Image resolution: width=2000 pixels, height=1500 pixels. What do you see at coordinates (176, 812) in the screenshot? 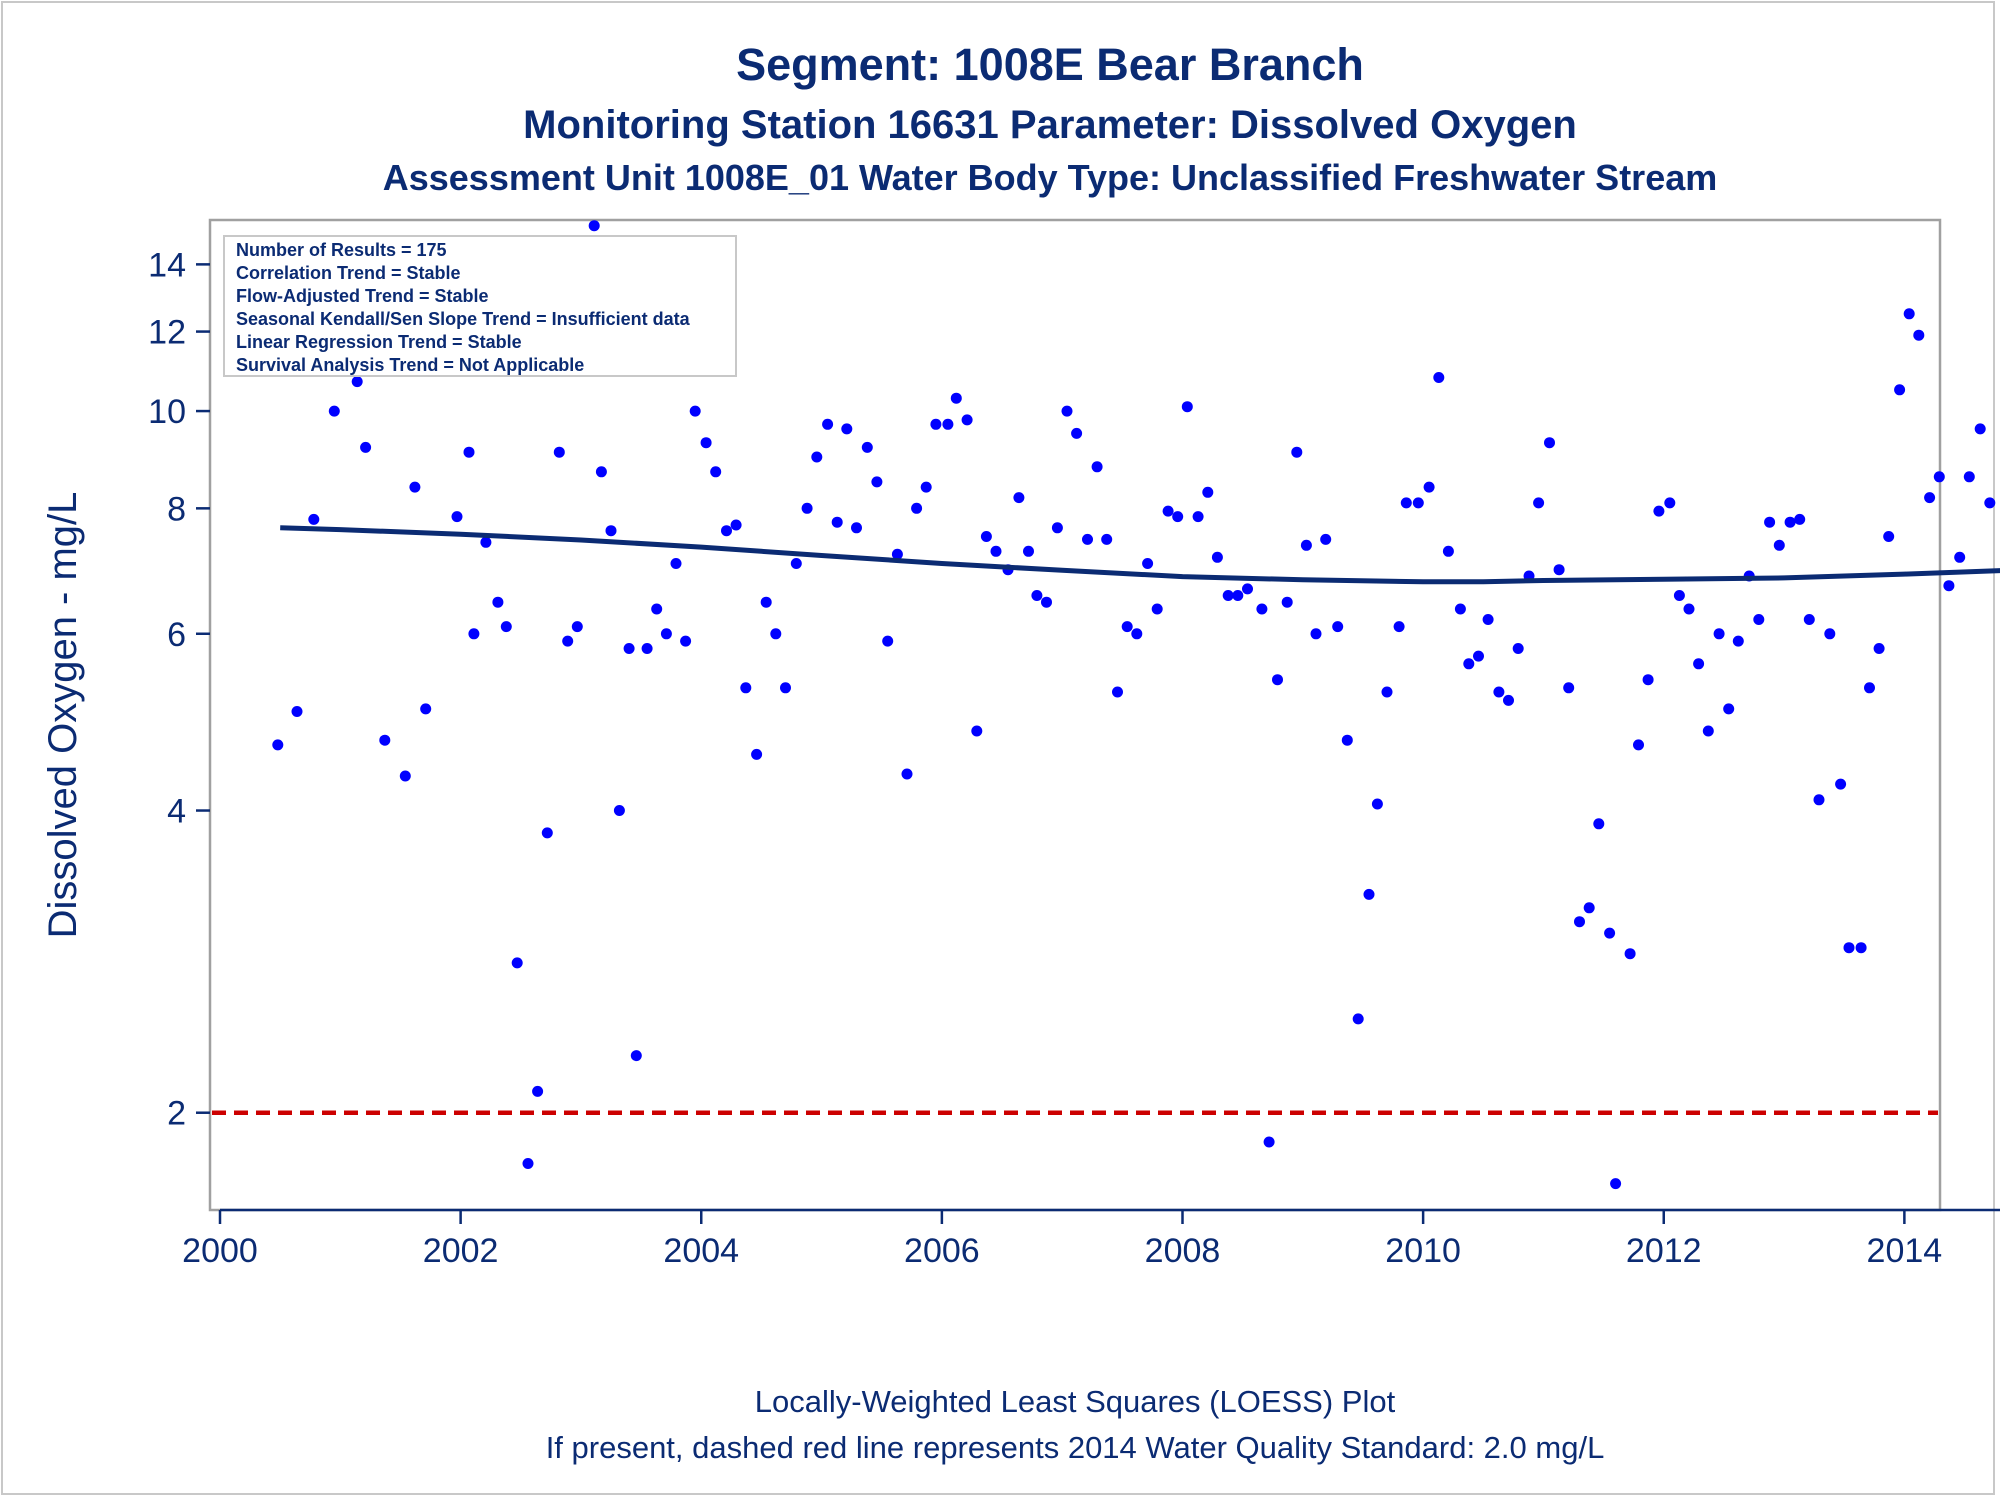
I see `y-tick-label: 4` at bounding box center [176, 812].